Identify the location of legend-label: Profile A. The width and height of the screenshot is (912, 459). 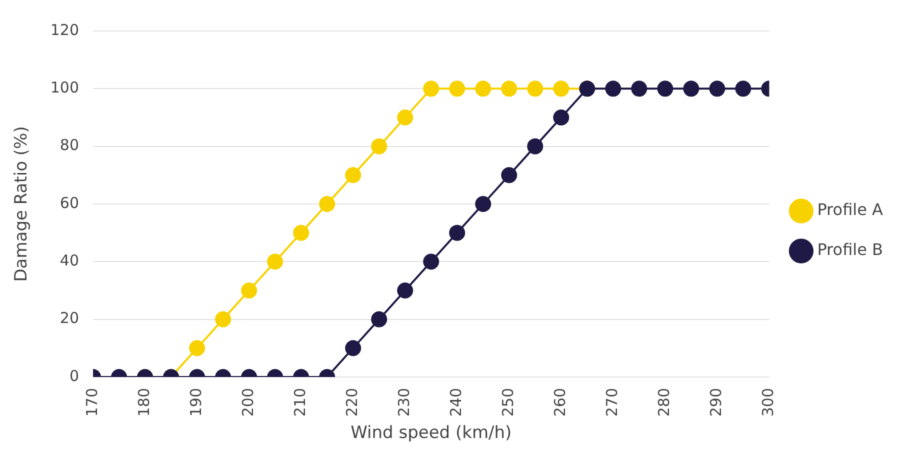
(850, 210).